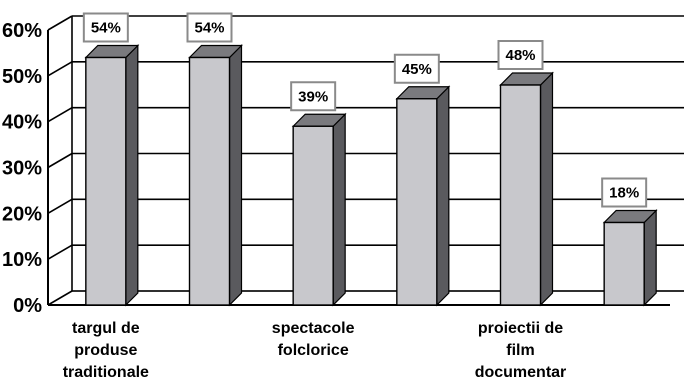 The height and width of the screenshot is (388, 684). I want to click on y-tick-label: 20%, so click(22, 214).